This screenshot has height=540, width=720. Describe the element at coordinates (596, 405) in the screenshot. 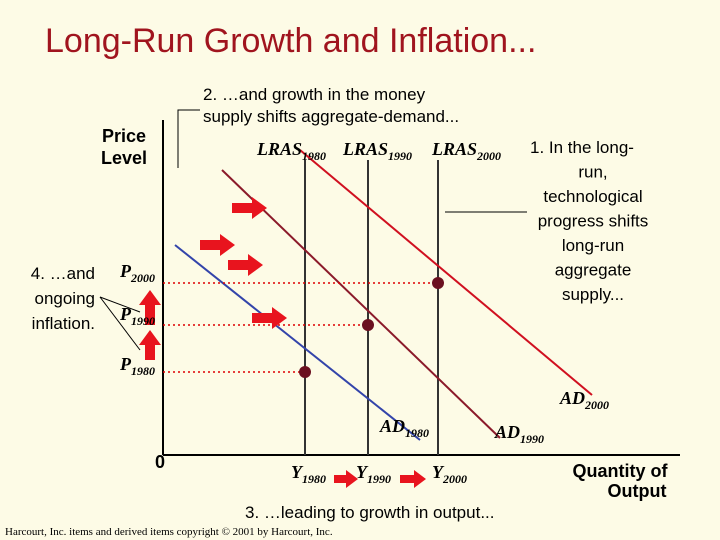

I see `ad-label-sub: 2000` at that location.